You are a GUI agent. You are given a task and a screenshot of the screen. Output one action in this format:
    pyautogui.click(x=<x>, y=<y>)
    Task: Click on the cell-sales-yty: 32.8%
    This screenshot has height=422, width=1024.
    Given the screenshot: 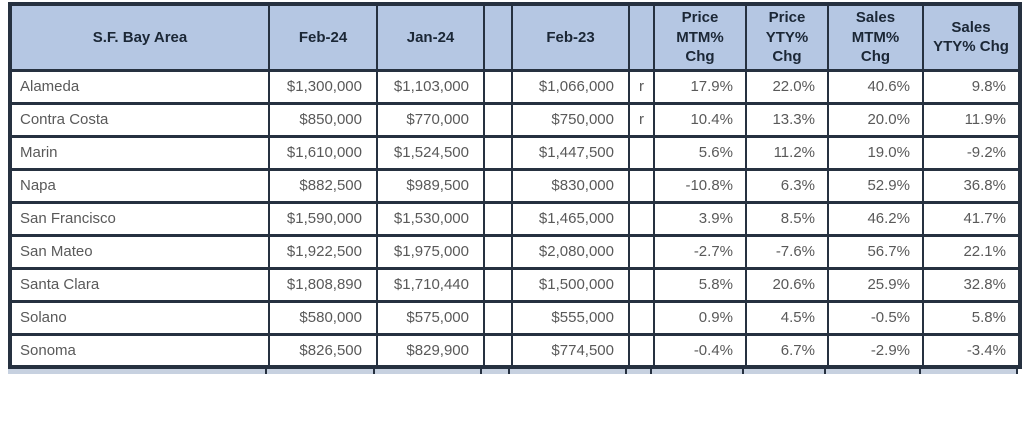 What is the action you would take?
    pyautogui.click(x=971, y=284)
    